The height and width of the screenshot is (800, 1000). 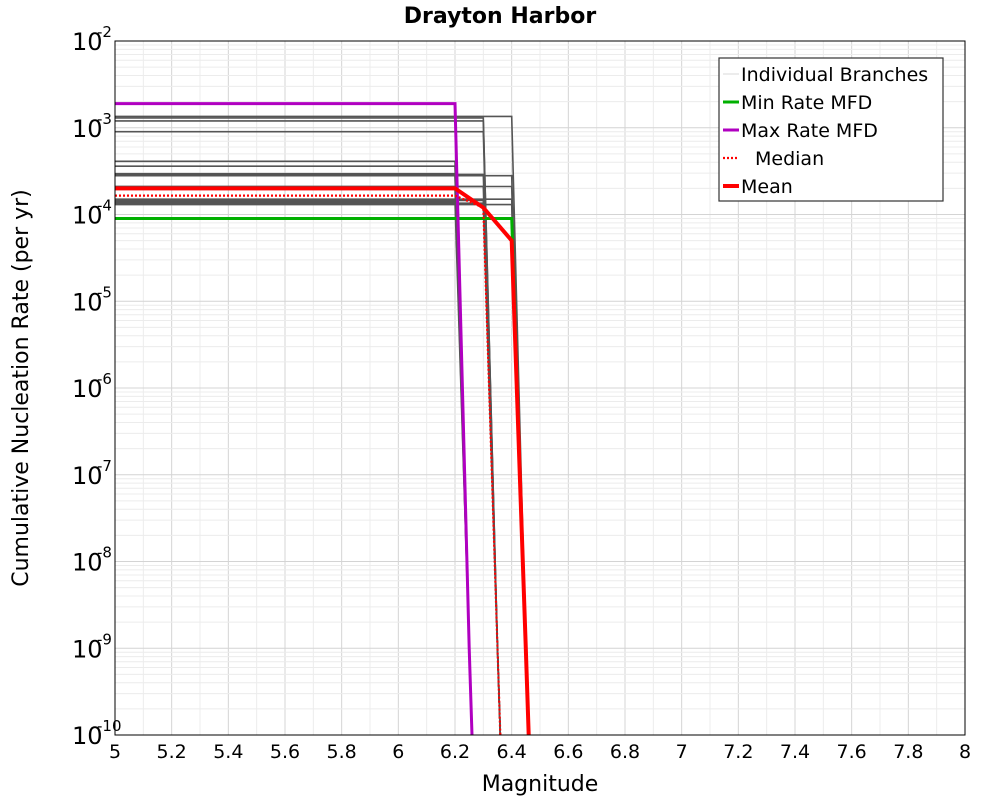 What do you see at coordinates (540, 752) in the screenshot?
I see `x-axis-ticks: 5 5.2 5.4 5.6 5.8 6 6.2 6.4 6.6 6.8 7 7.2 7.4 7.6 7.8 8` at bounding box center [540, 752].